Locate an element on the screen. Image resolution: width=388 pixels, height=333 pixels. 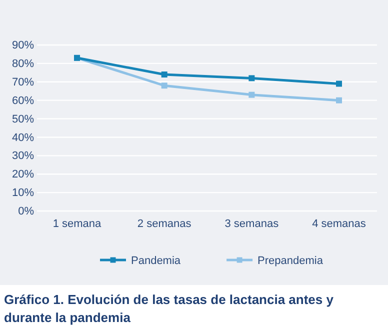
text: Gráfico 1. Evolución de las tasas de lactancia antes y durante la pandemia is located at coordinates (169, 308).